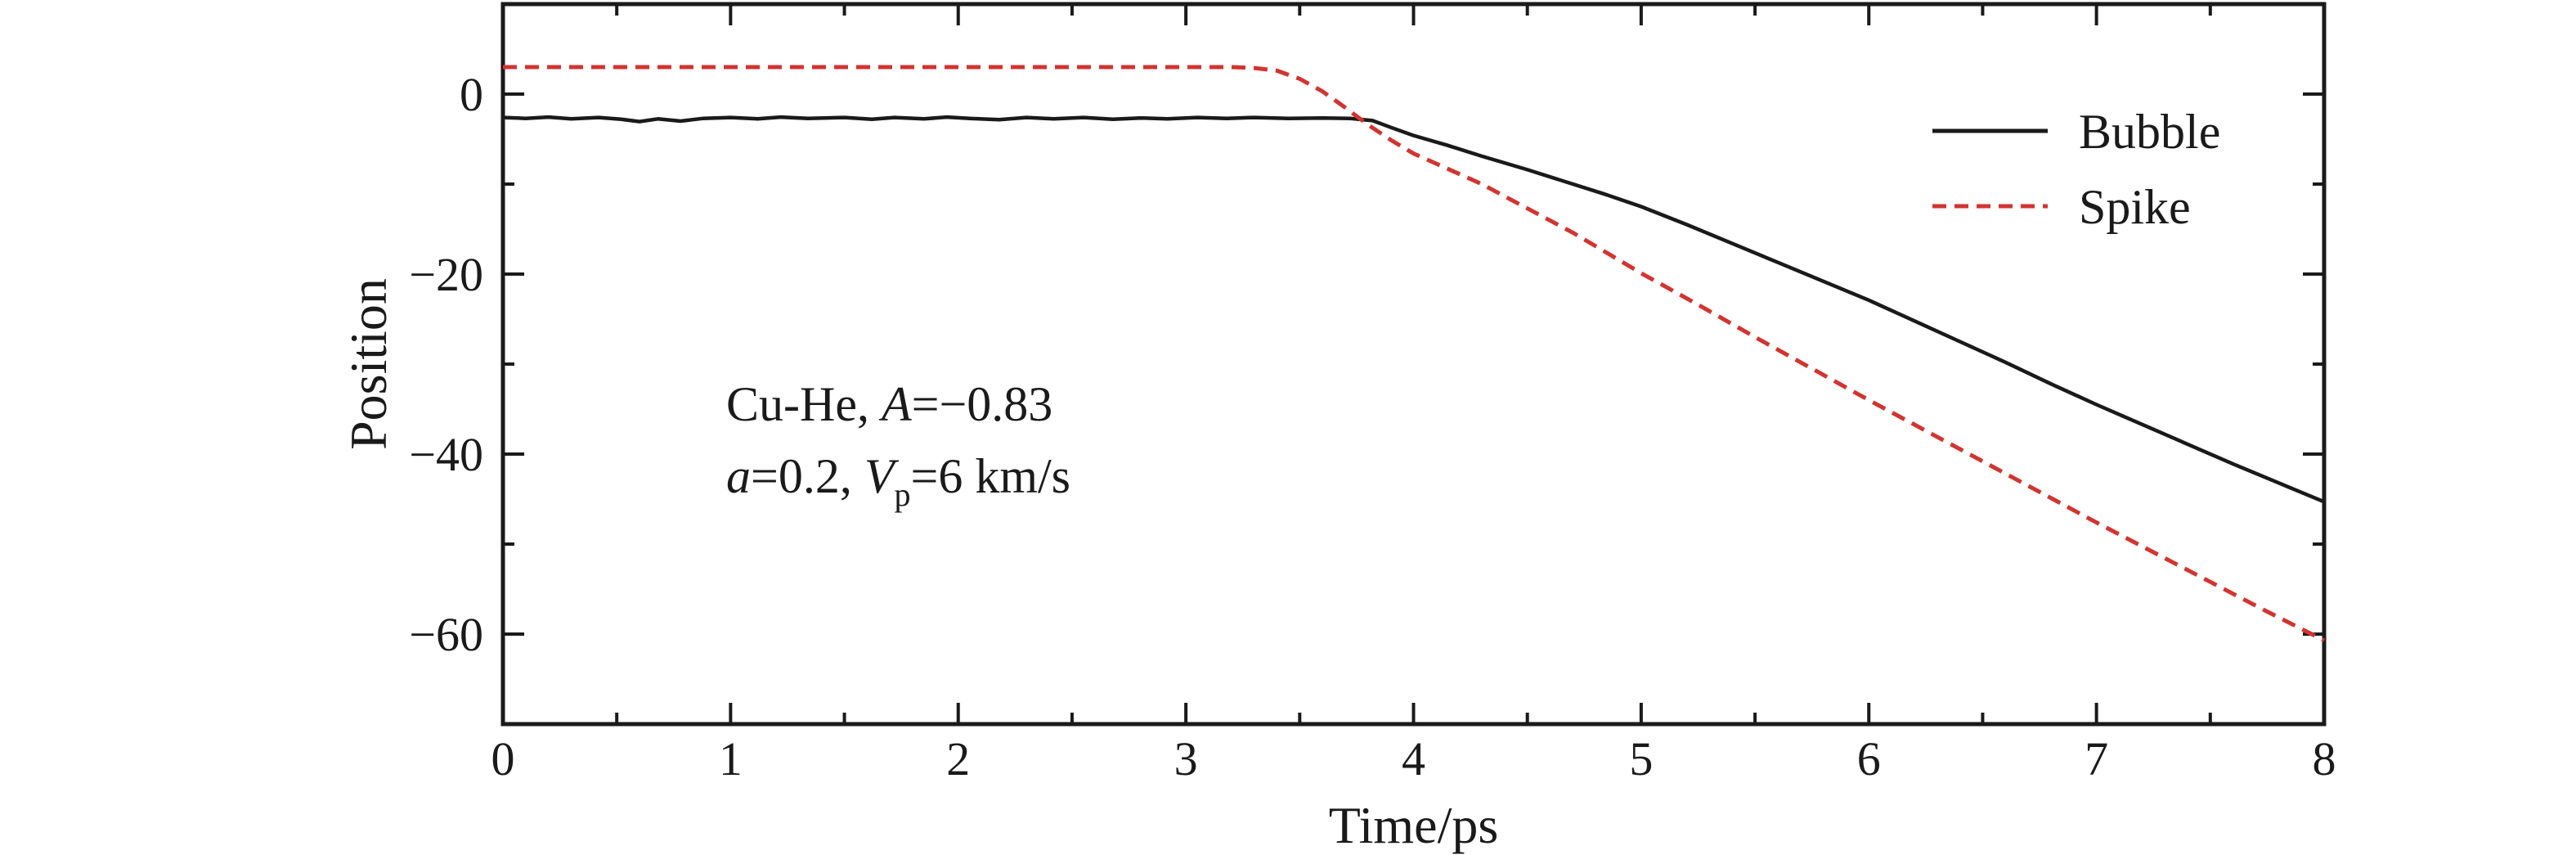  I want to click on annotation-line-2: a=0.2, Vp​=6 km/s, so click(898, 481).